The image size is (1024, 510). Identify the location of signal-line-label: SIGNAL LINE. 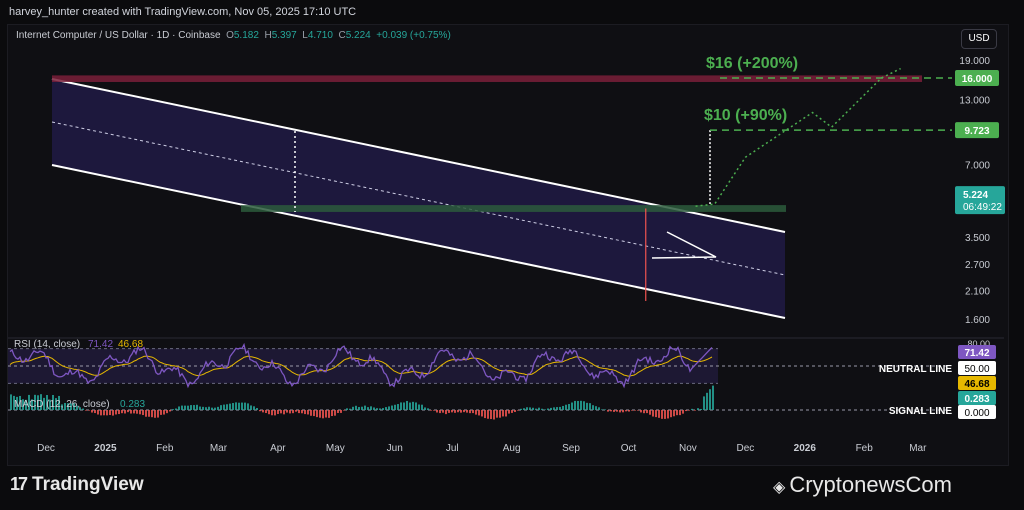
(920, 411).